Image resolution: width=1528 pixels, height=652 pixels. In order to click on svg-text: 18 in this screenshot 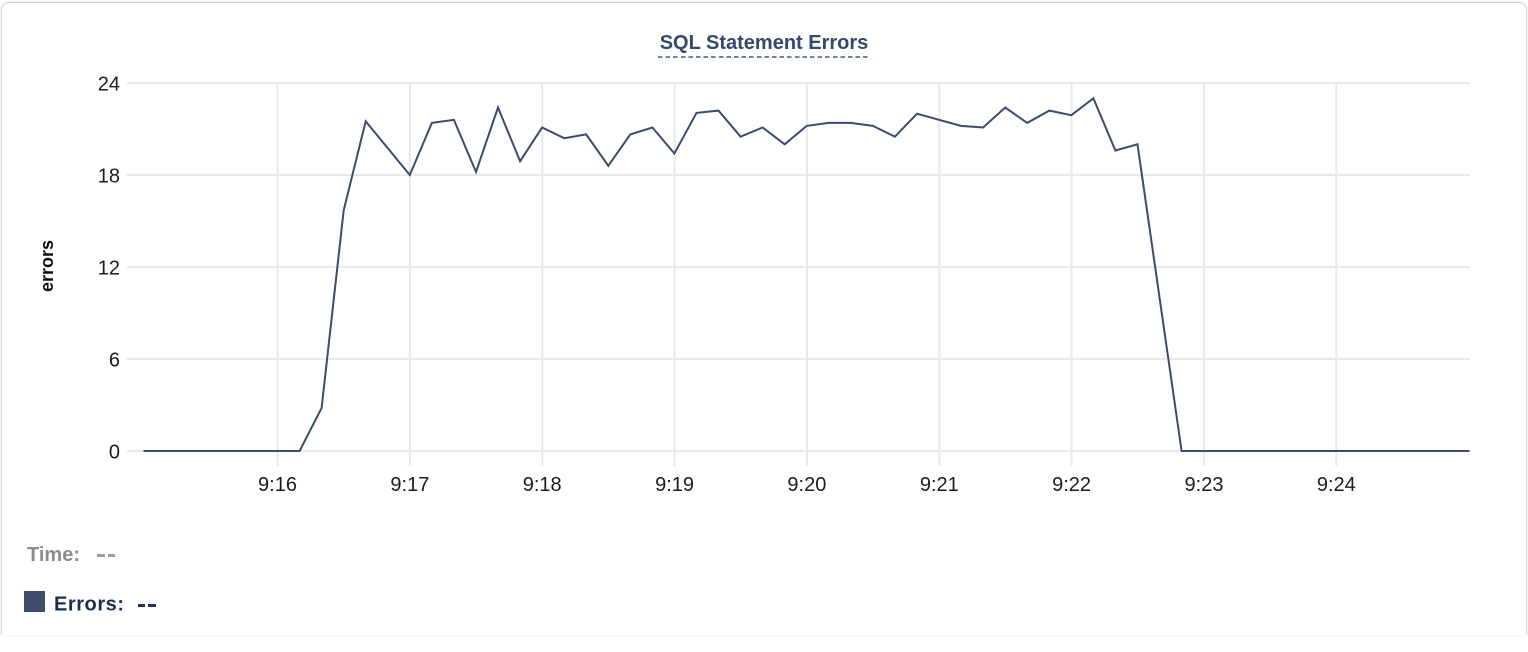, I will do `click(109, 176)`.